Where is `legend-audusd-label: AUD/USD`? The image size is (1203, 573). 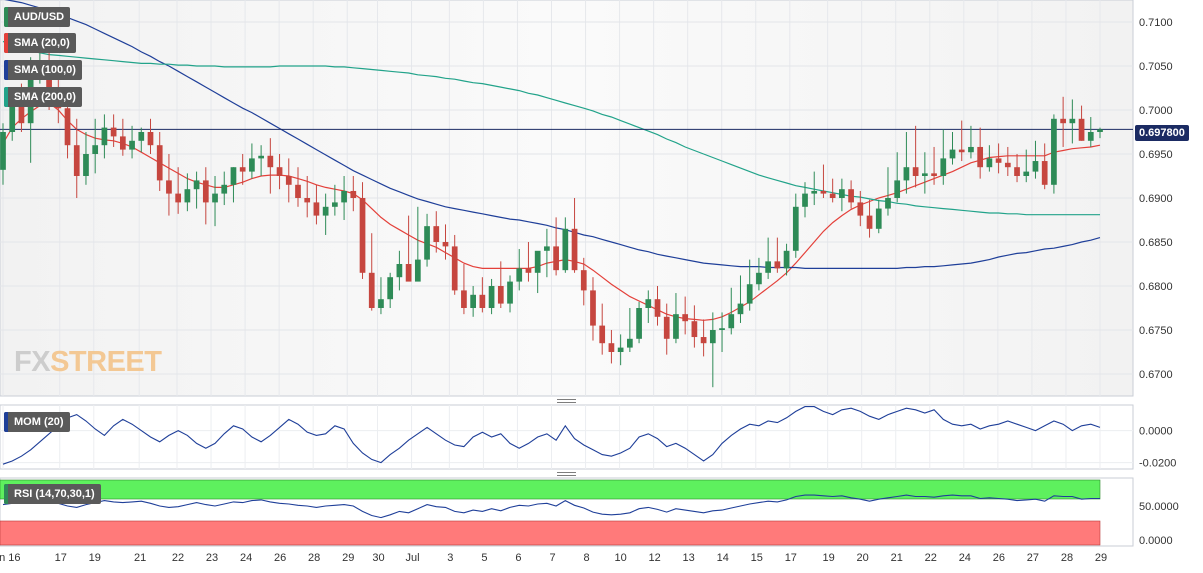
legend-audusd-label: AUD/USD is located at coordinates (39, 17).